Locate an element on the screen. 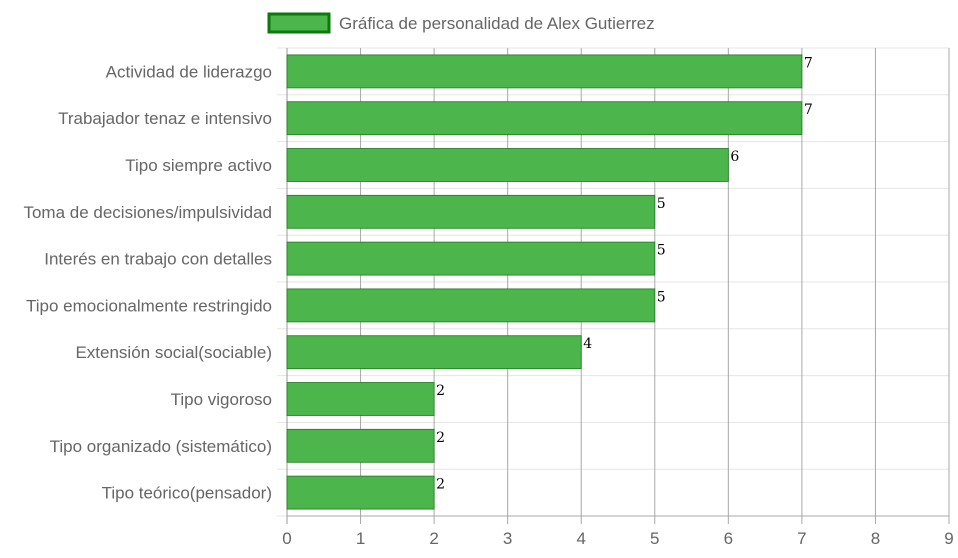 The height and width of the screenshot is (558, 958). value-label: 6 is located at coordinates (734, 157).